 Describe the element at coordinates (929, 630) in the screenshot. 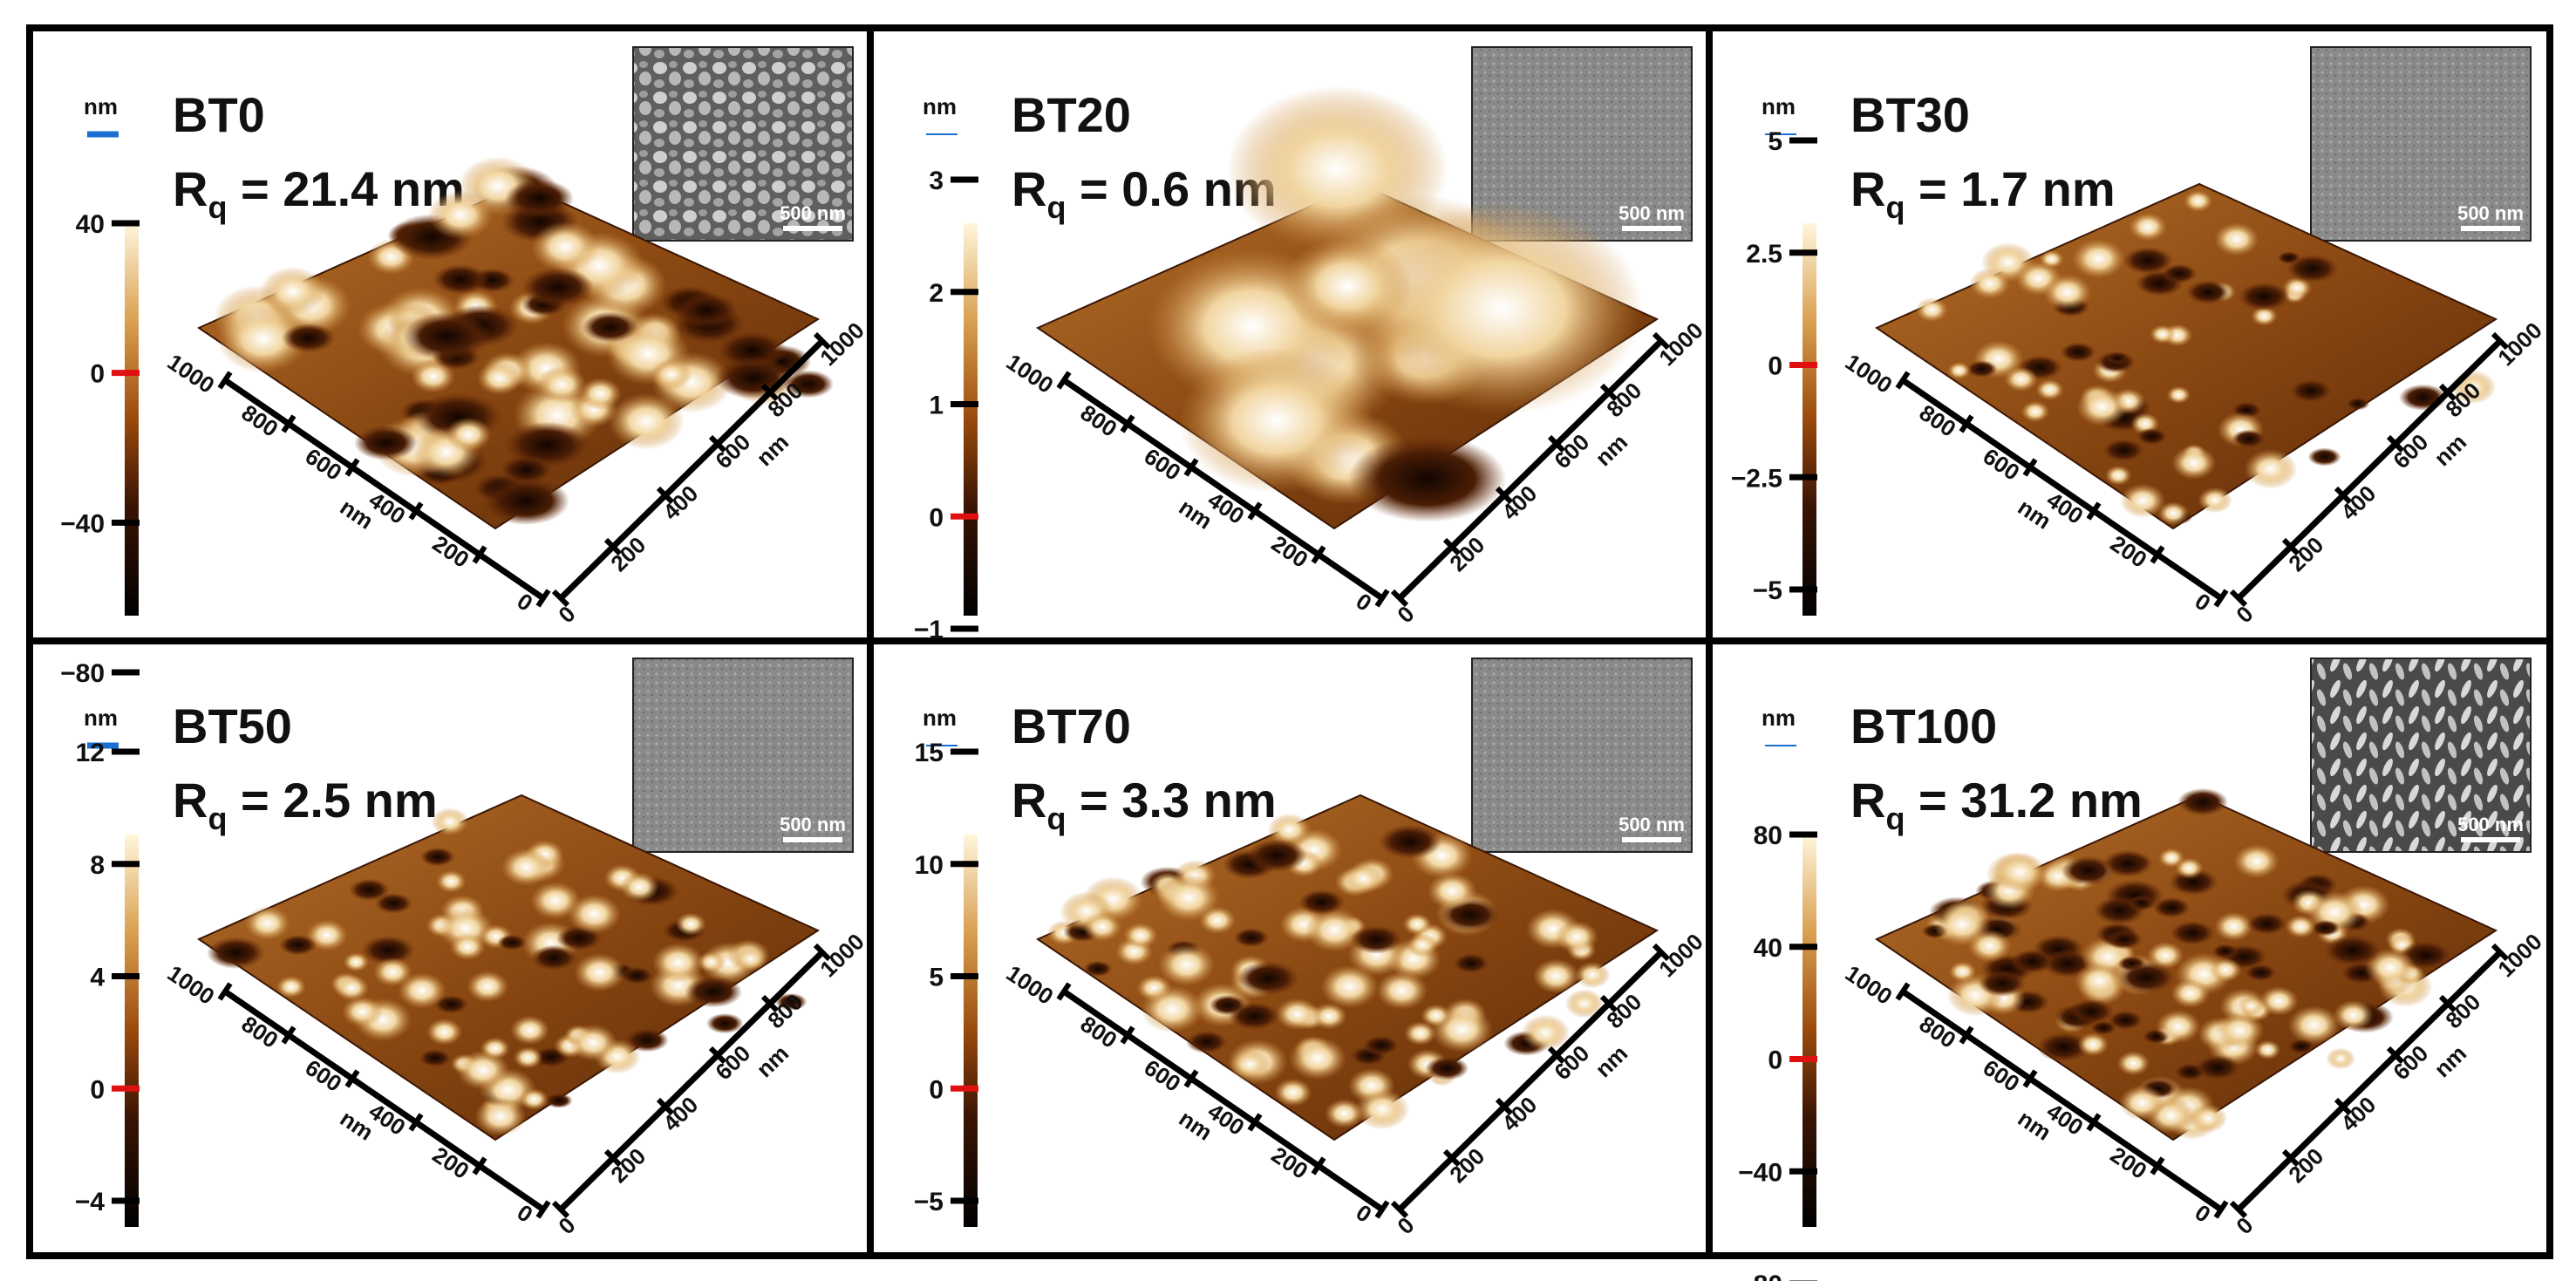

I see `colorbar-tick-label: −1` at that location.